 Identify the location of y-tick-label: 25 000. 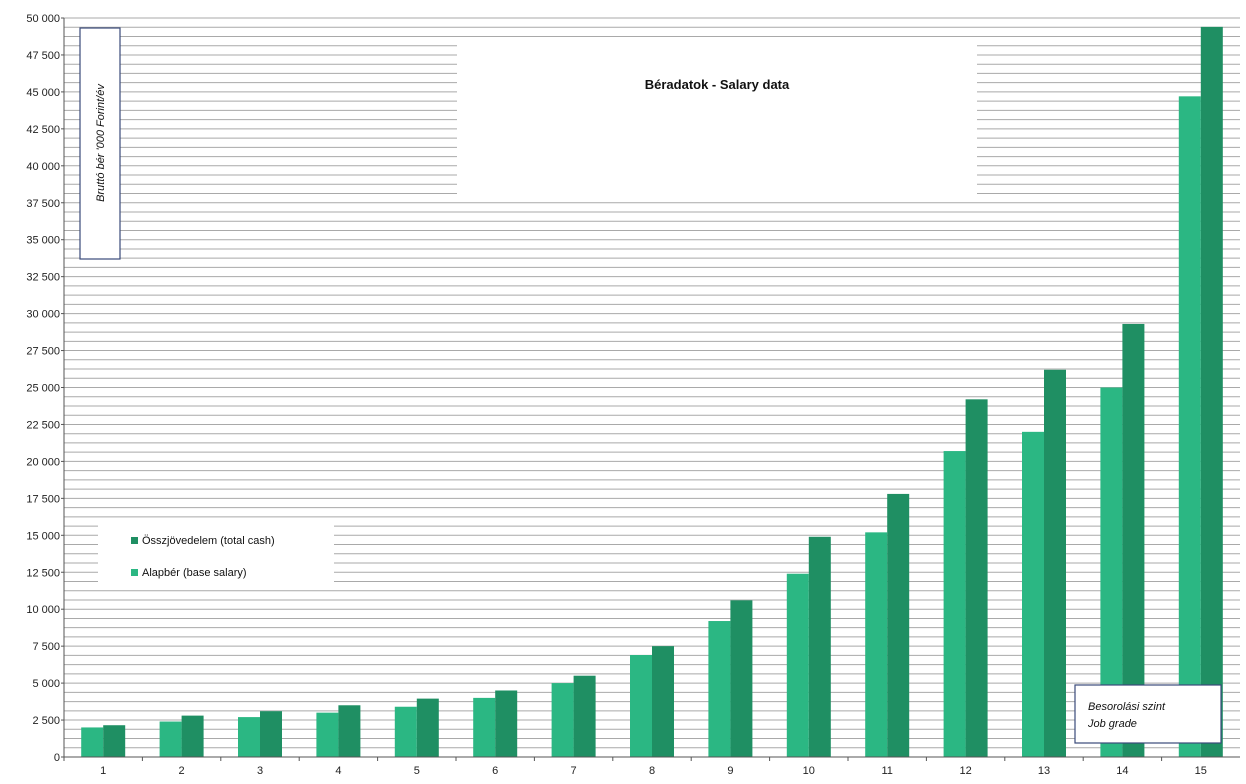
(43, 389).